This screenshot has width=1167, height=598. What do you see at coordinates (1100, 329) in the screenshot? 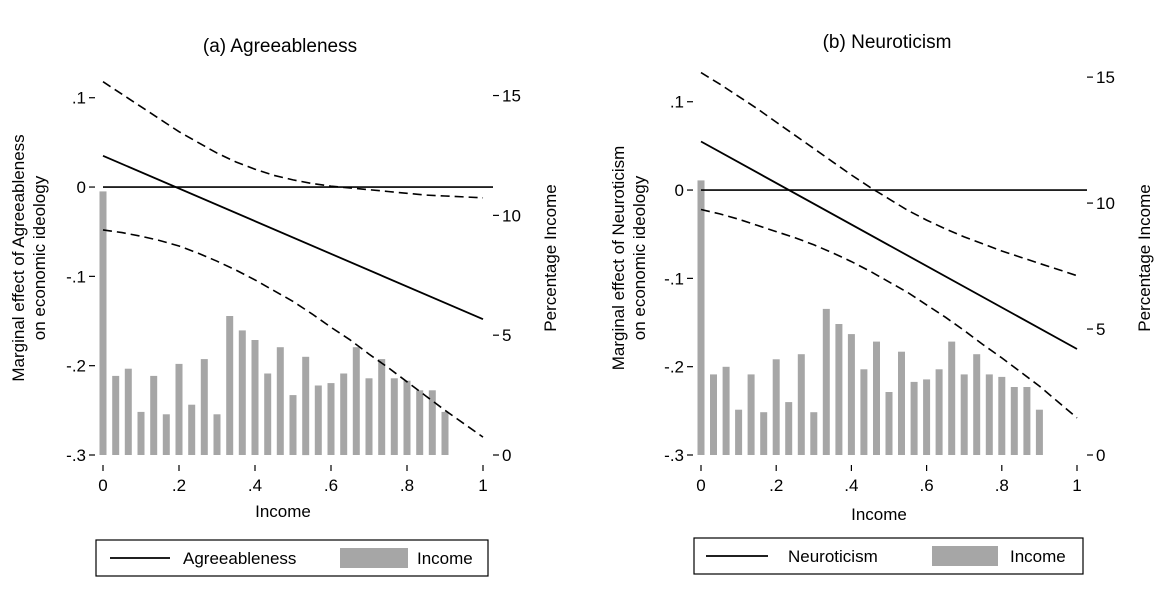
I see `y-right-tick-label: 5` at bounding box center [1100, 329].